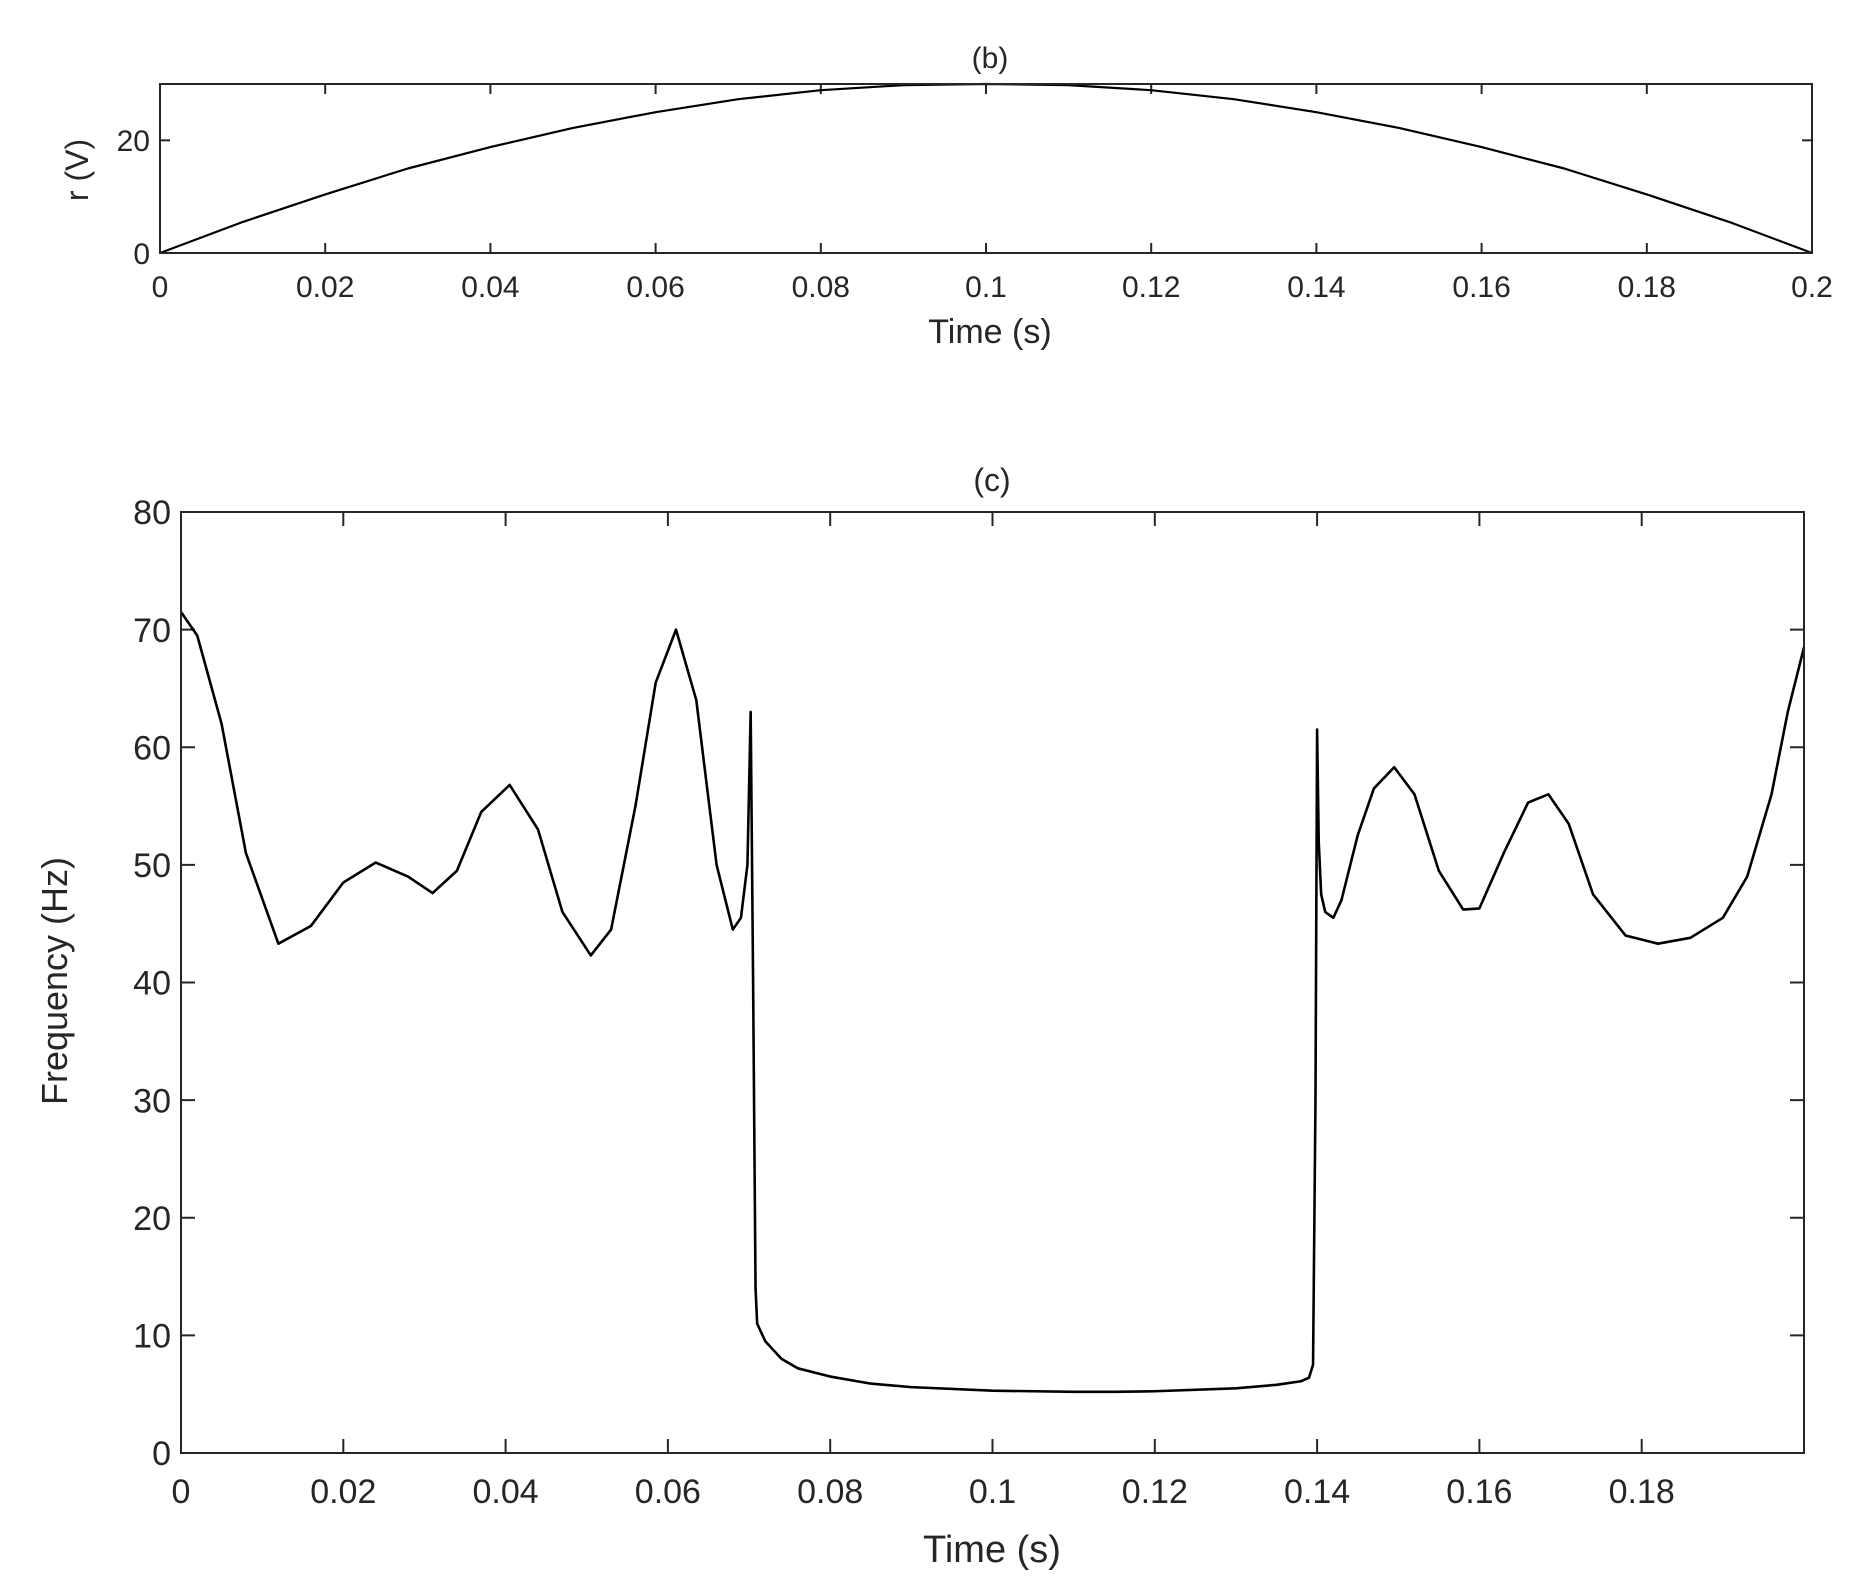 This screenshot has height=1593, width=1855. I want to click on chart-c-ytick-label: 0, so click(161, 1454).